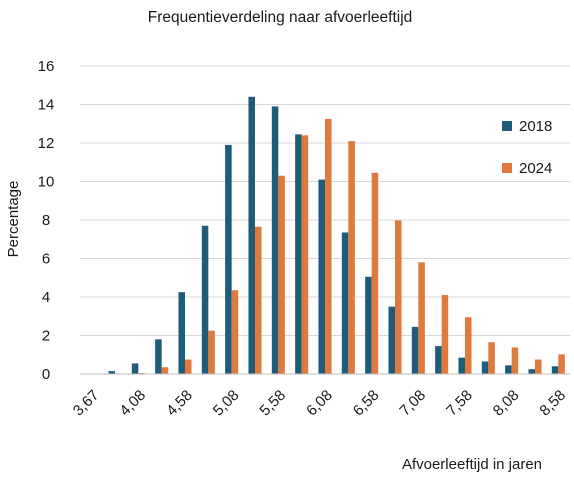 This screenshot has height=485, width=574. Describe the element at coordinates (535, 126) in the screenshot. I see `legend-label-2018: 2018` at that location.